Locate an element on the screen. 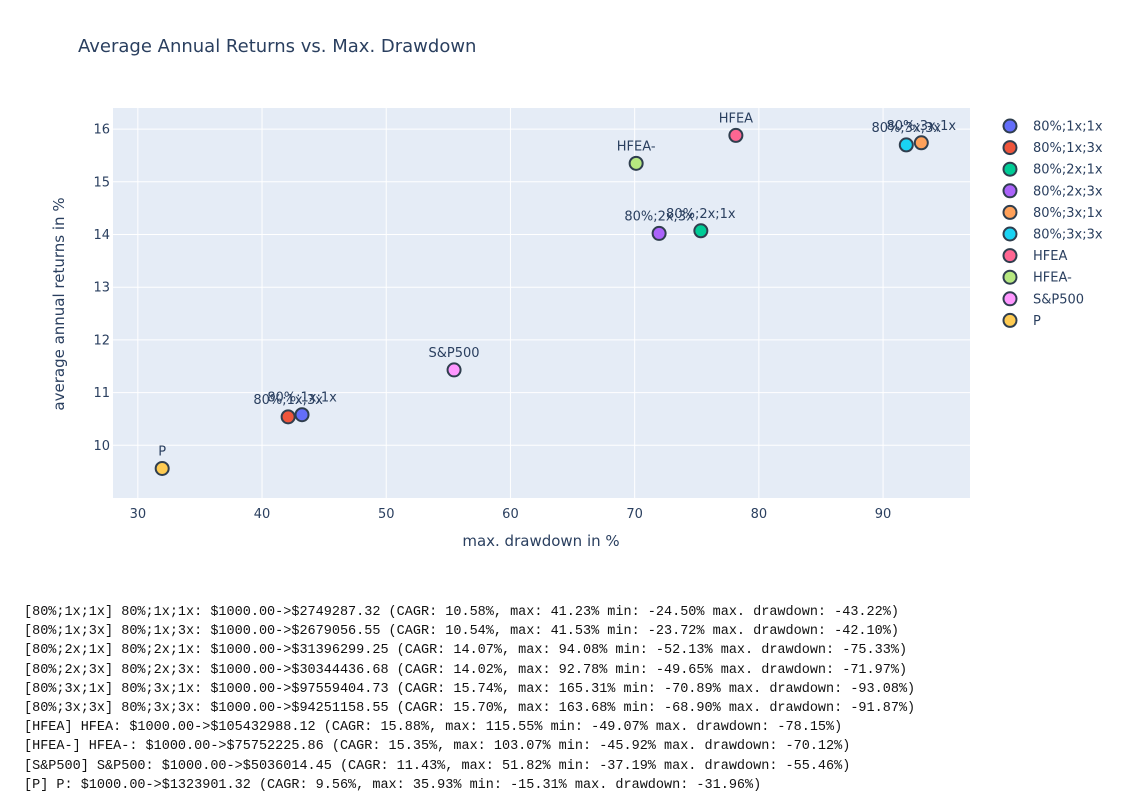 Image resolution: width=1136 pixels, height=806 pixels. legend-label: 80%;3x;3x is located at coordinates (1068, 235).